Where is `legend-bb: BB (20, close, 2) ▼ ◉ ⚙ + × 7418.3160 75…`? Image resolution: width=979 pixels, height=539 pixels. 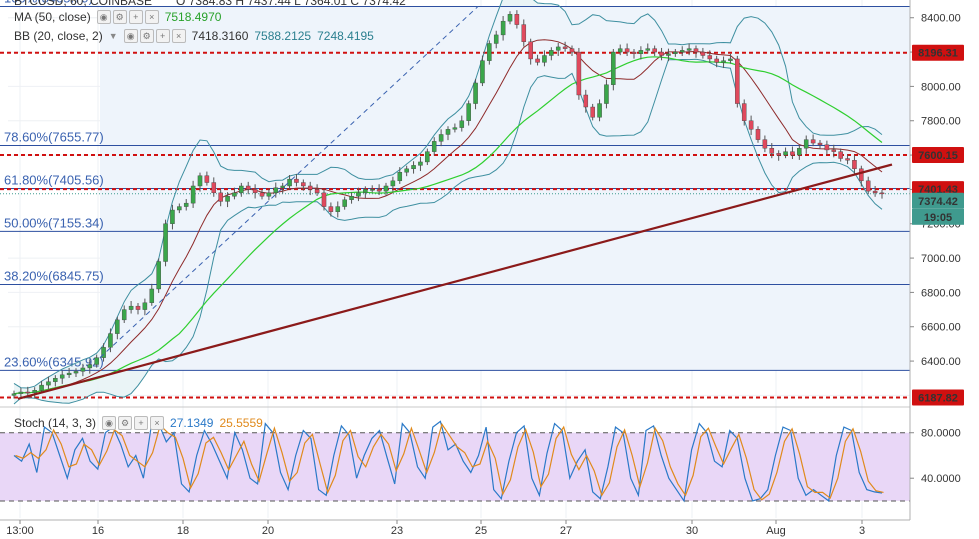 legend-bb: BB (20, close, 2) ▼ ◉ ⚙ + × 7418.3160 75… is located at coordinates (194, 36).